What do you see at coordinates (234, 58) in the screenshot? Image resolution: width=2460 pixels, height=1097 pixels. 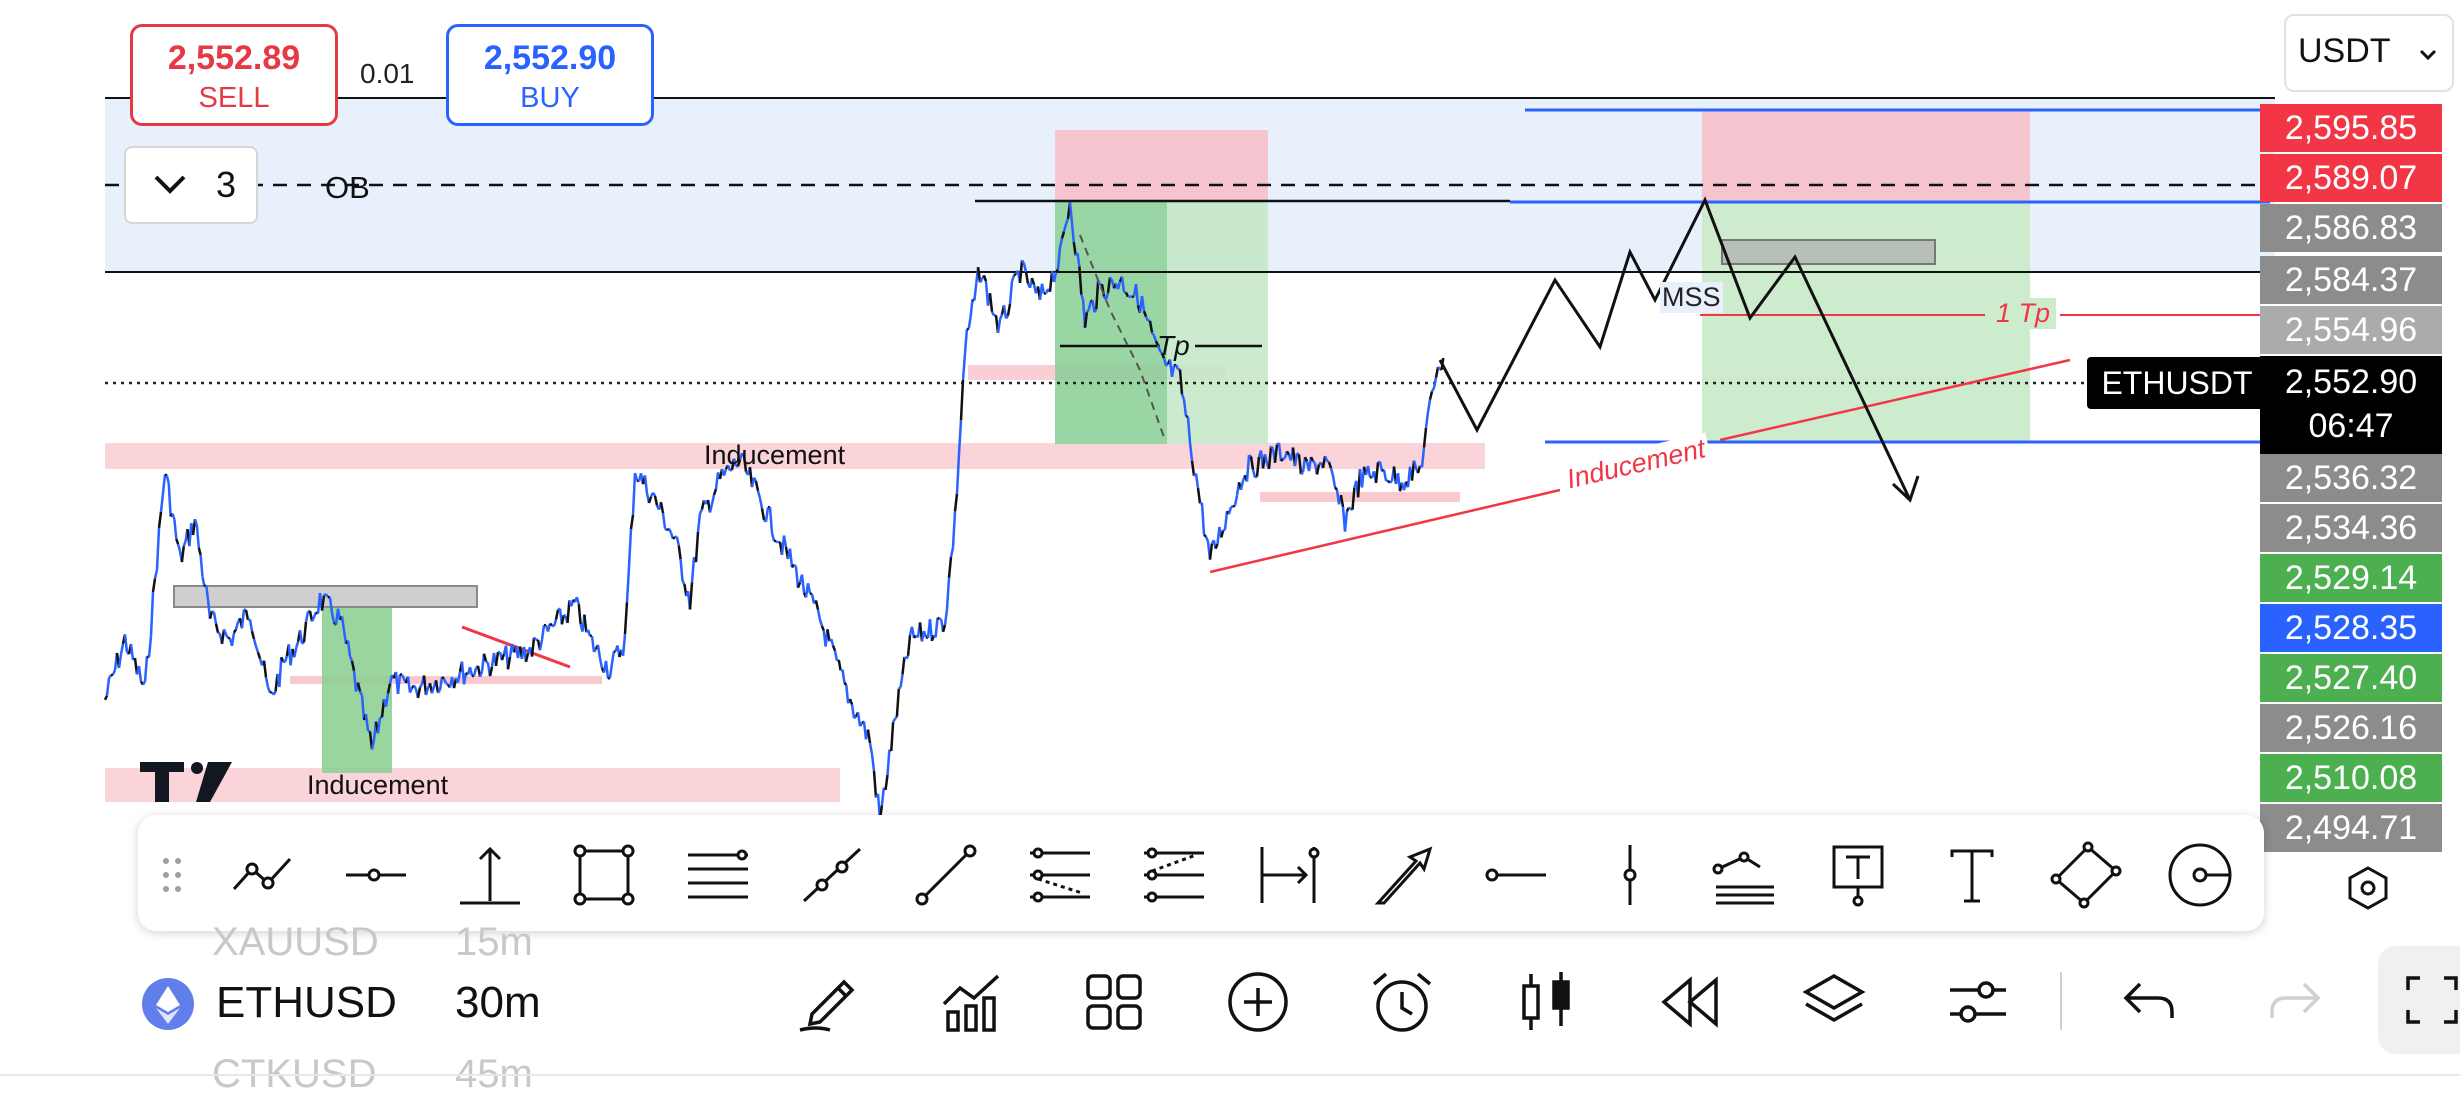 I see `sell-price: 2,552.89` at bounding box center [234, 58].